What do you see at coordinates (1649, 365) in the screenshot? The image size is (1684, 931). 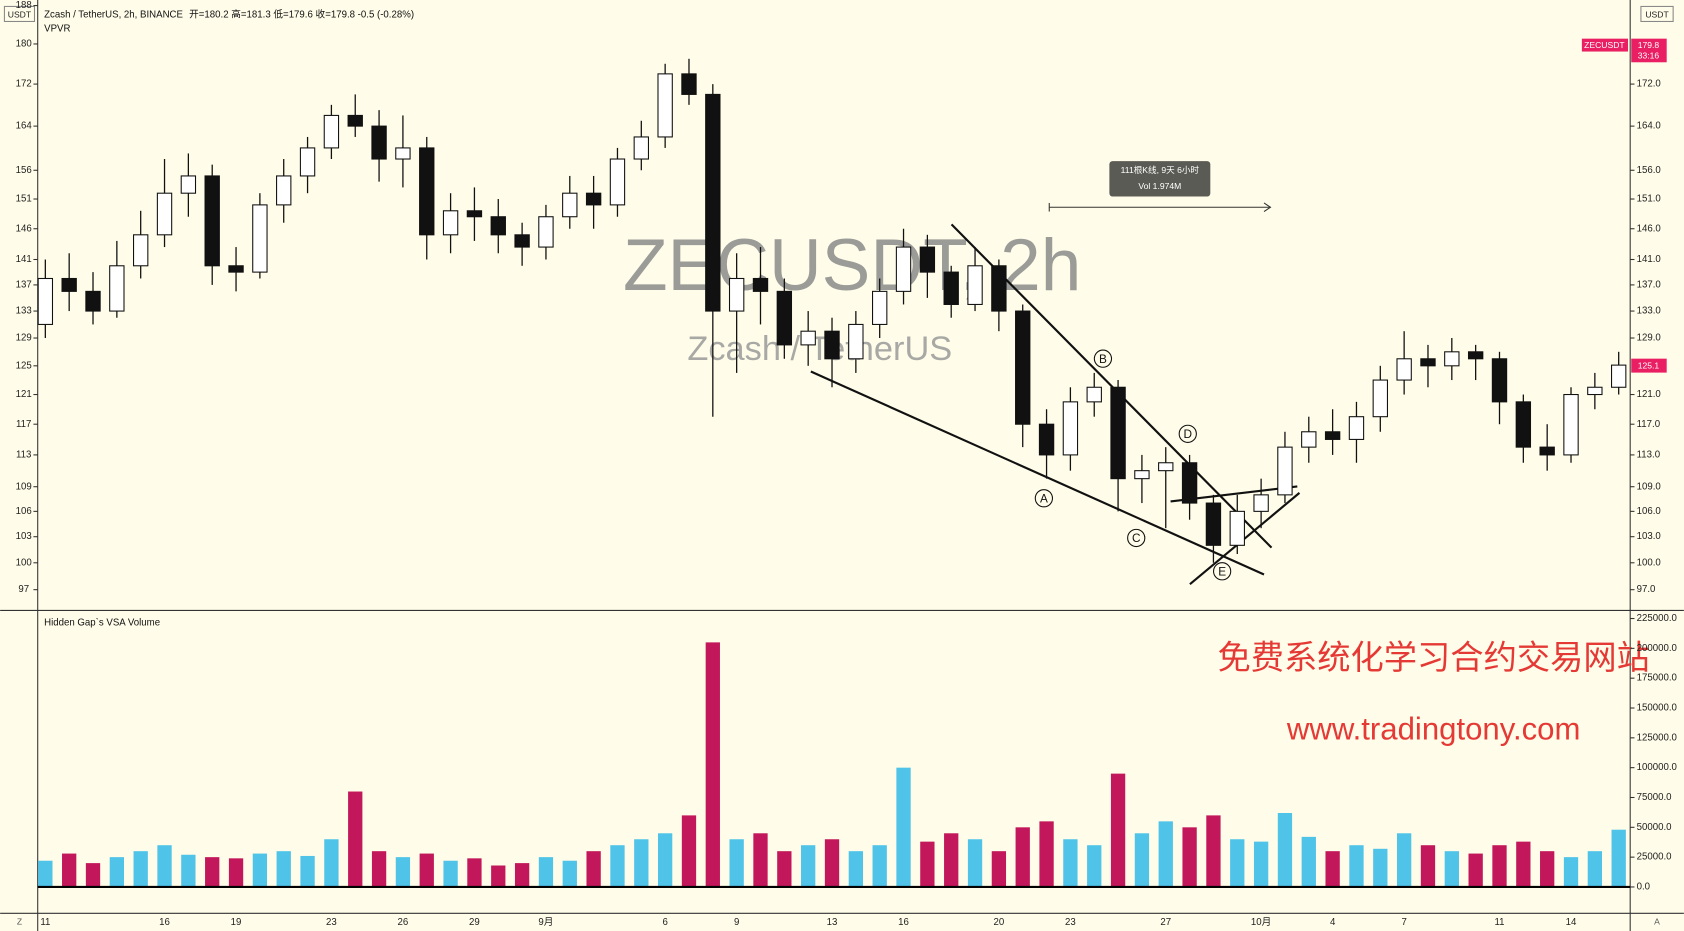 I see `current-price: 125.1` at bounding box center [1649, 365].